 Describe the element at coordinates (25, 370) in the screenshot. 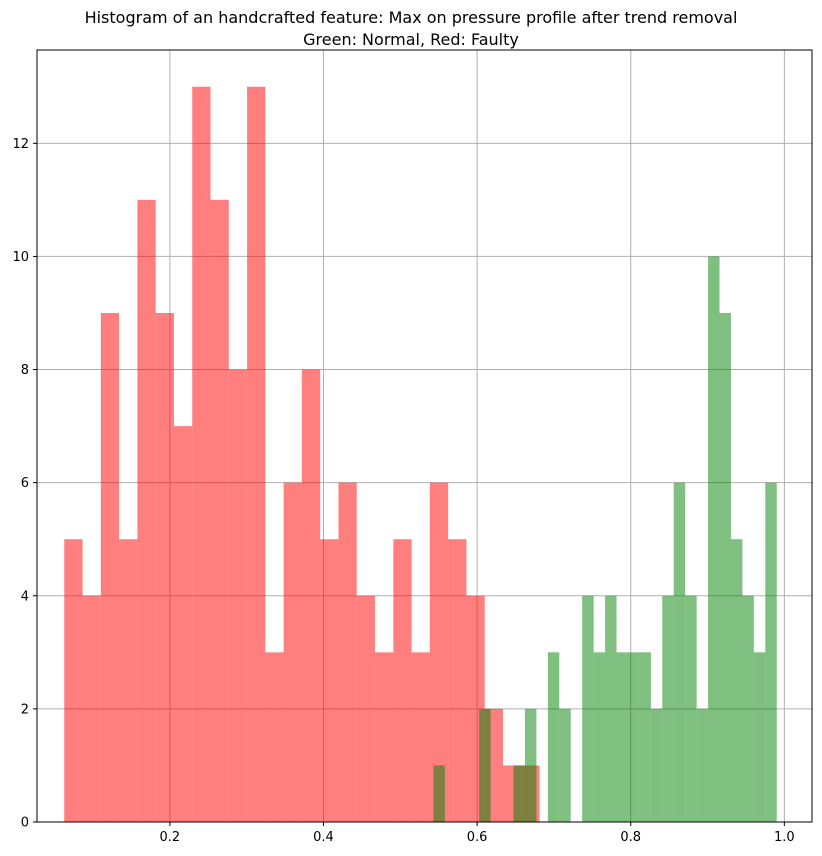

I see `y-tick-label: 8` at that location.